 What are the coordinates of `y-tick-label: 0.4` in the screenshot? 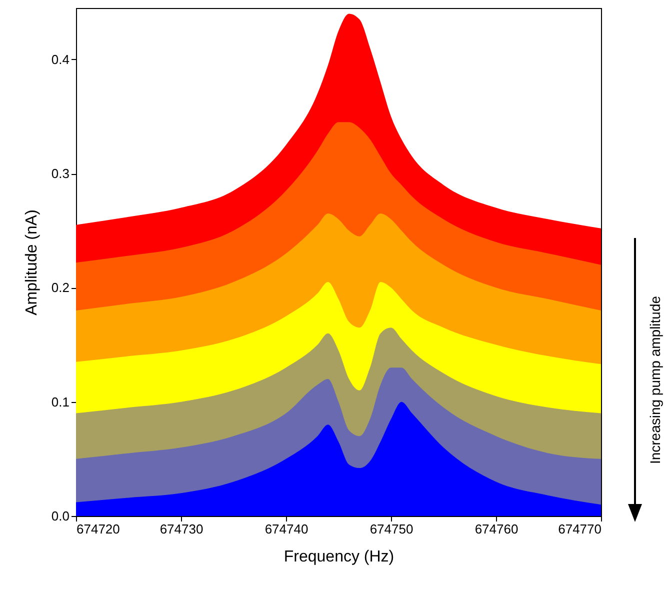 It's located at (60, 59).